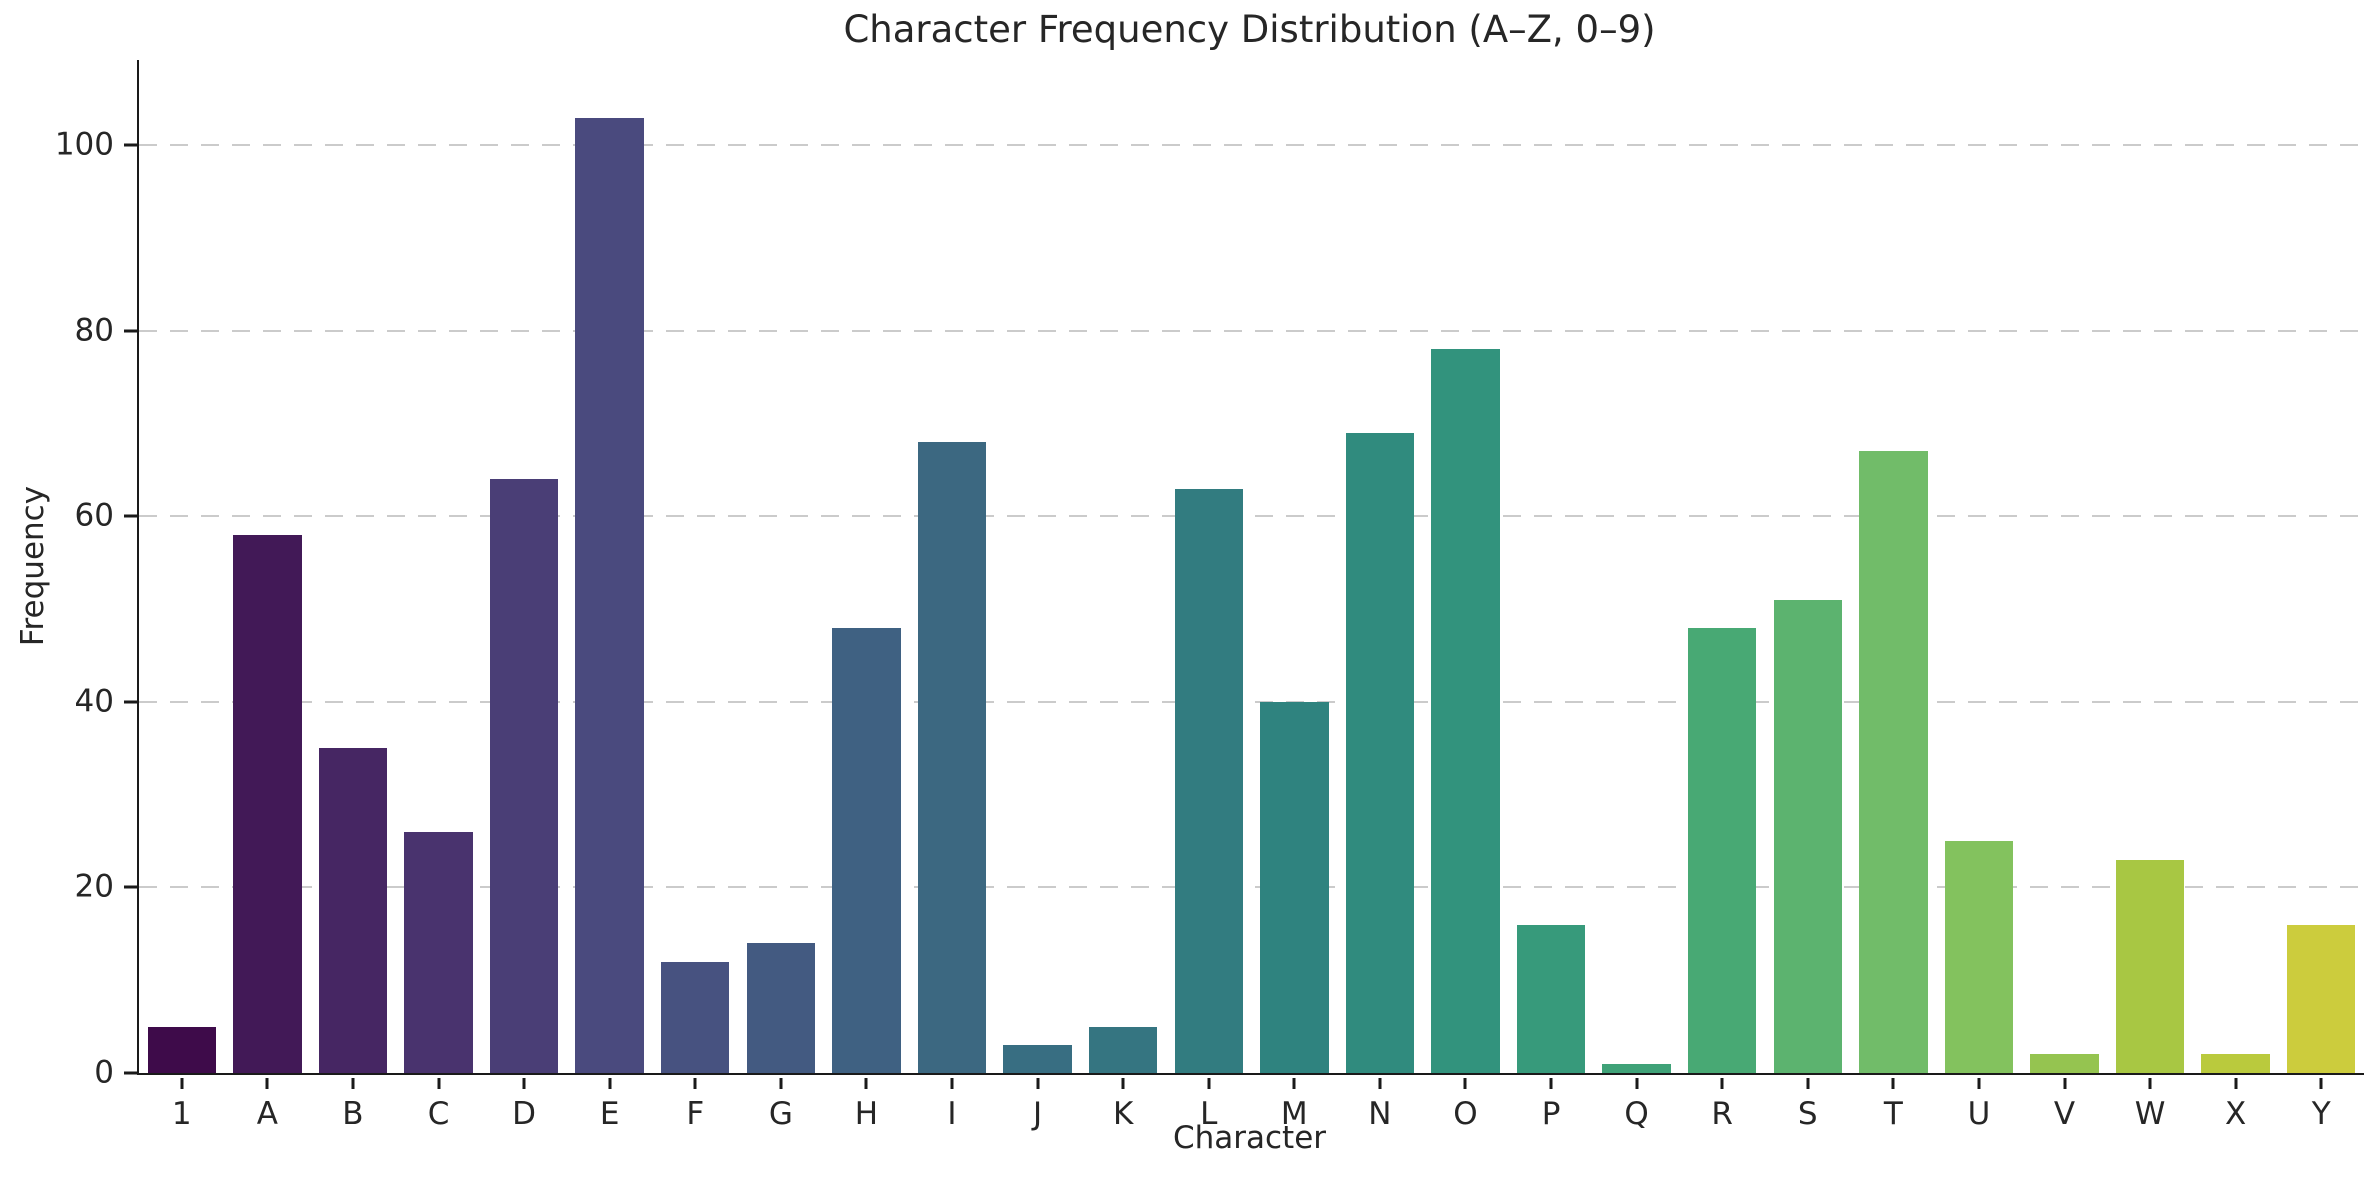  Describe the element at coordinates (866, 1083) in the screenshot. I see `x-tick-H` at that location.